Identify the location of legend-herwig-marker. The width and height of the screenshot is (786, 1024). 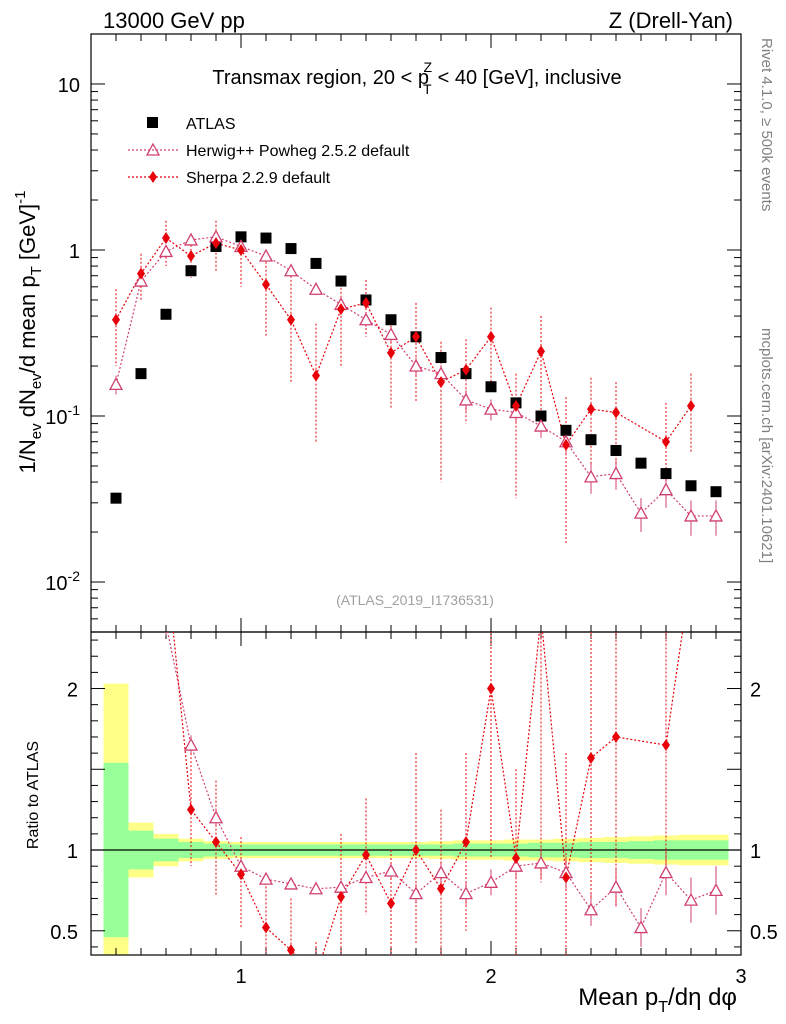
(153, 149).